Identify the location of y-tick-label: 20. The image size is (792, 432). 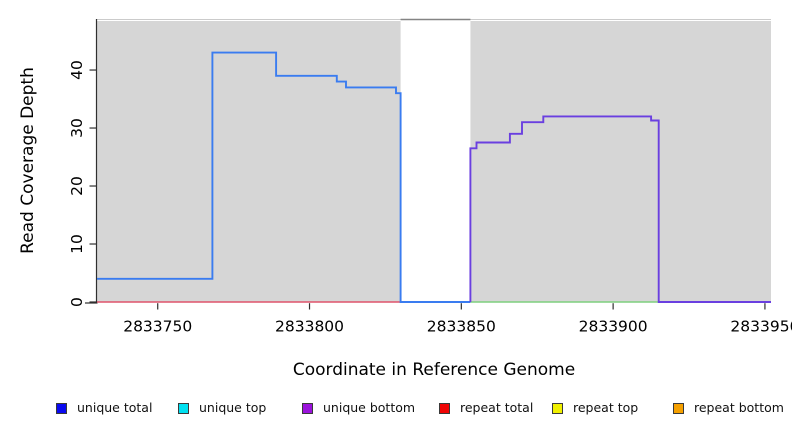
(77, 186).